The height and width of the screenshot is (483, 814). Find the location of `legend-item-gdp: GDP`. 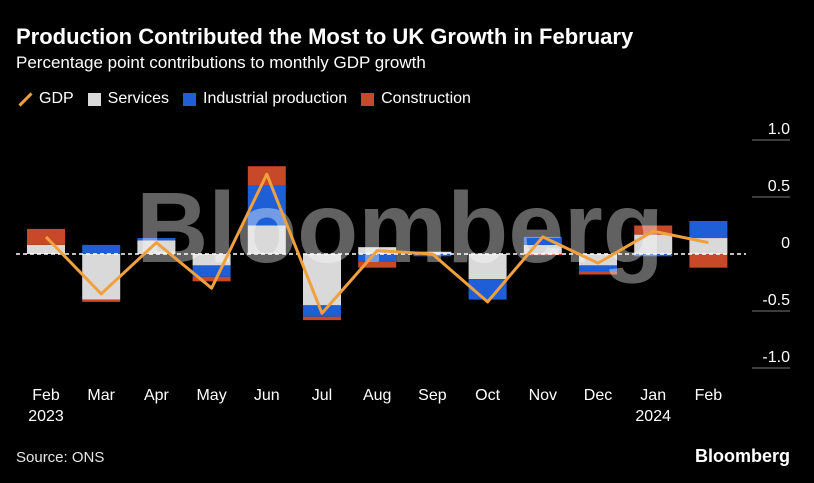

legend-item-gdp: GDP is located at coordinates (45, 99).